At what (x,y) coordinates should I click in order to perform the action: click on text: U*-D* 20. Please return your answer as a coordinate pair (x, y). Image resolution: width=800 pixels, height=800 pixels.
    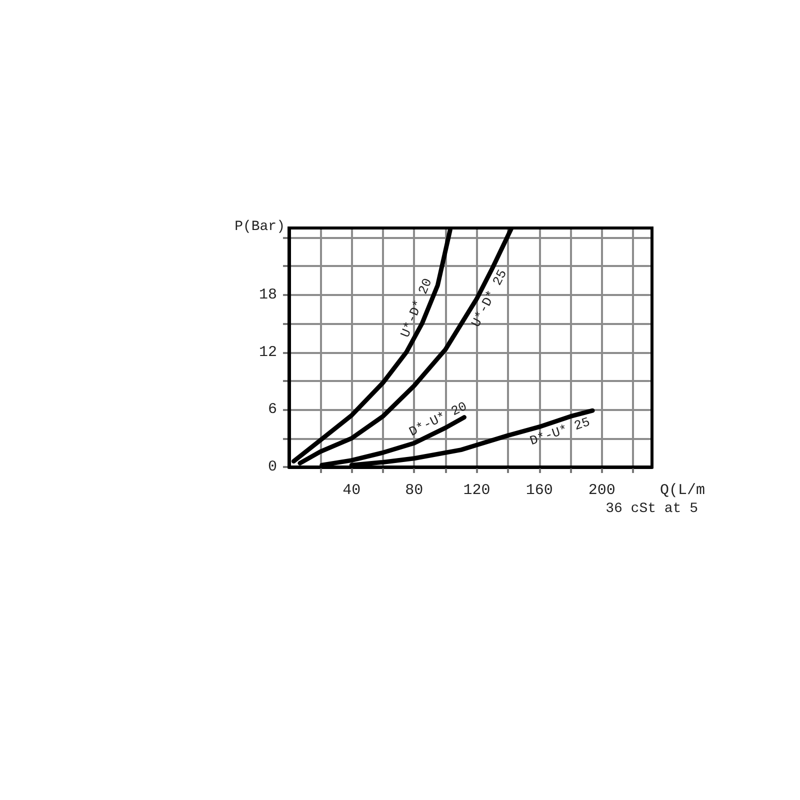
    Looking at the image, I should click on (417, 308).